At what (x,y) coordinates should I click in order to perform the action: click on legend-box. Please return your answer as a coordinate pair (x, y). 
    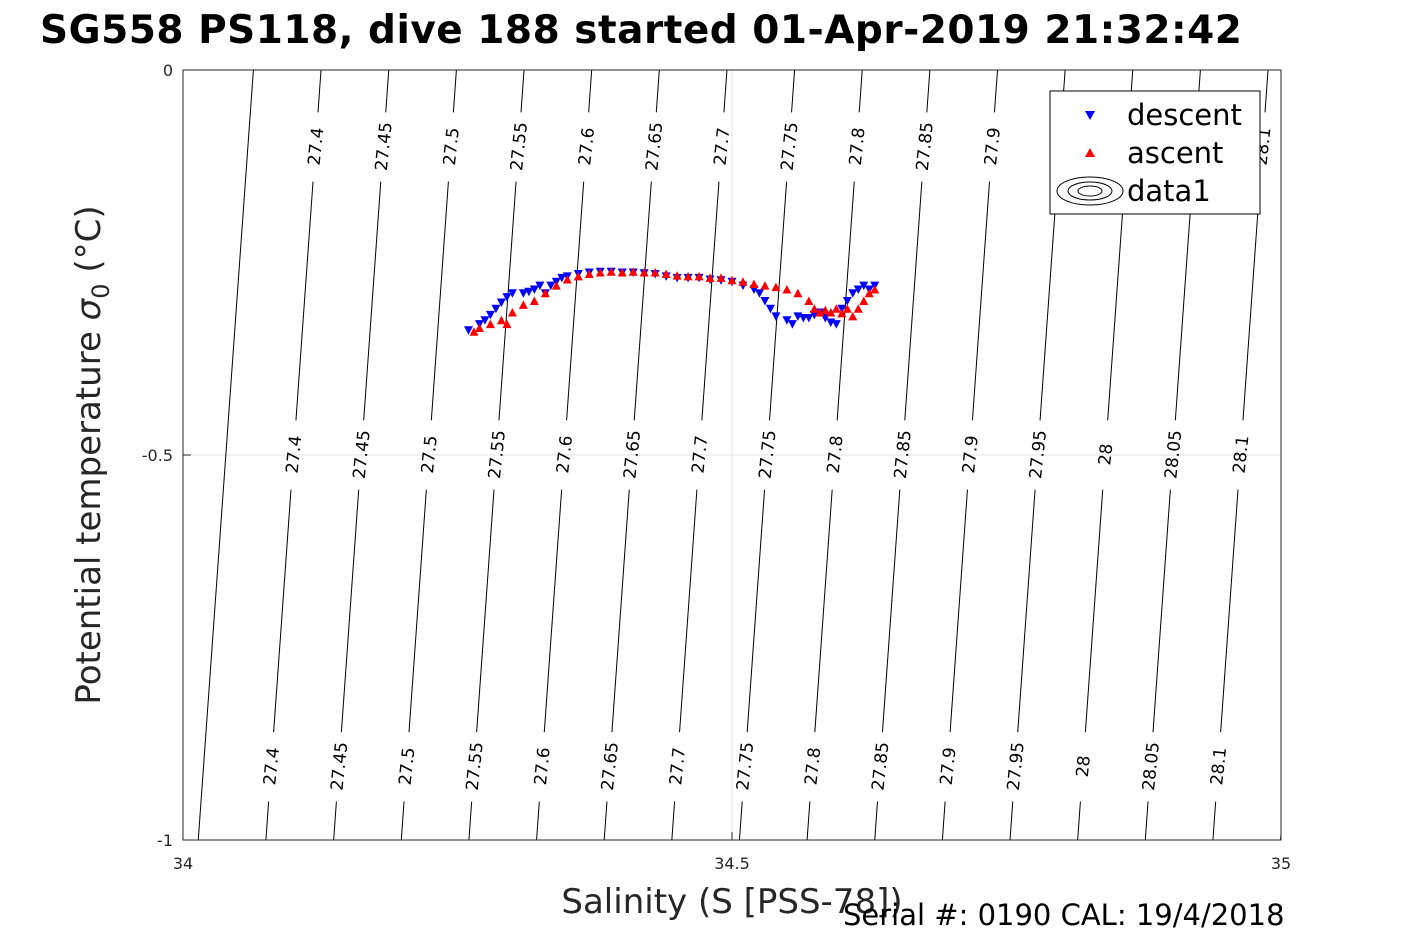
    Looking at the image, I should click on (1155, 152).